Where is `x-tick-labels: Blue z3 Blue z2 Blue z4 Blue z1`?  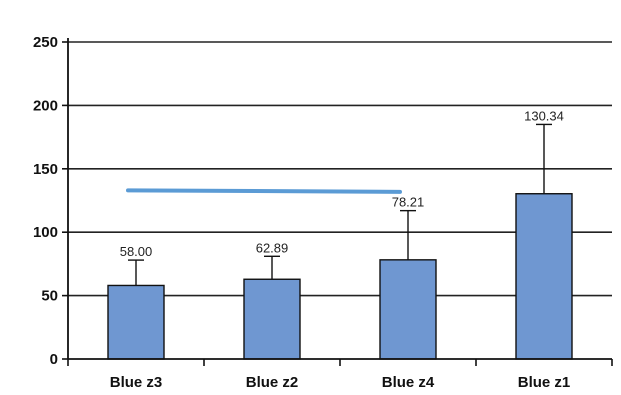
x-tick-labels: Blue z3 Blue z2 Blue z4 Blue z1 is located at coordinates (340, 382).